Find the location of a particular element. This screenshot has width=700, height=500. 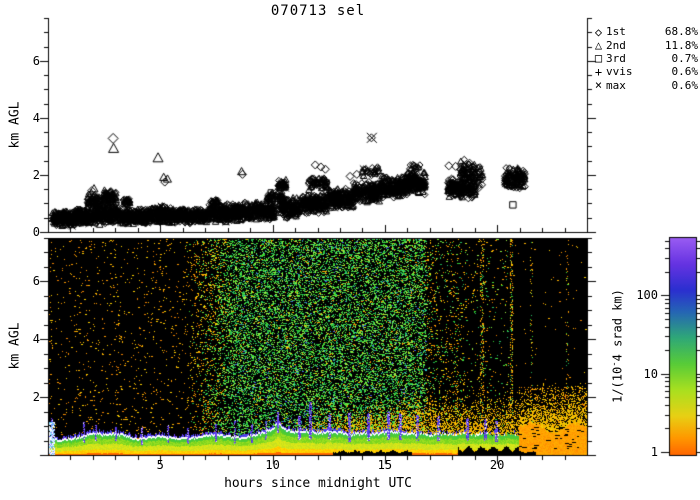

plot-title: 070713 sel is located at coordinates (318, 11).